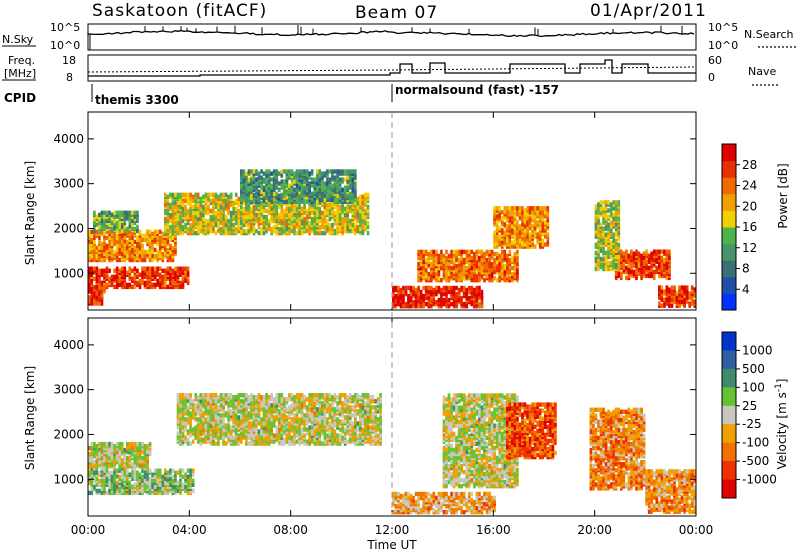 The width and height of the screenshot is (800, 554). What do you see at coordinates (477, 90) in the screenshot?
I see `cpid-mode-1: normalsound (fast) -157` at bounding box center [477, 90].